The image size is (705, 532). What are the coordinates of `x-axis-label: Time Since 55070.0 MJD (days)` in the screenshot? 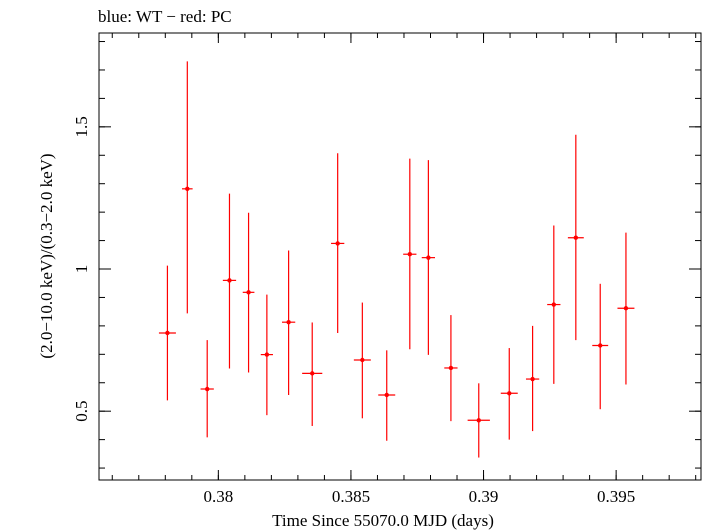 It's located at (383, 520).